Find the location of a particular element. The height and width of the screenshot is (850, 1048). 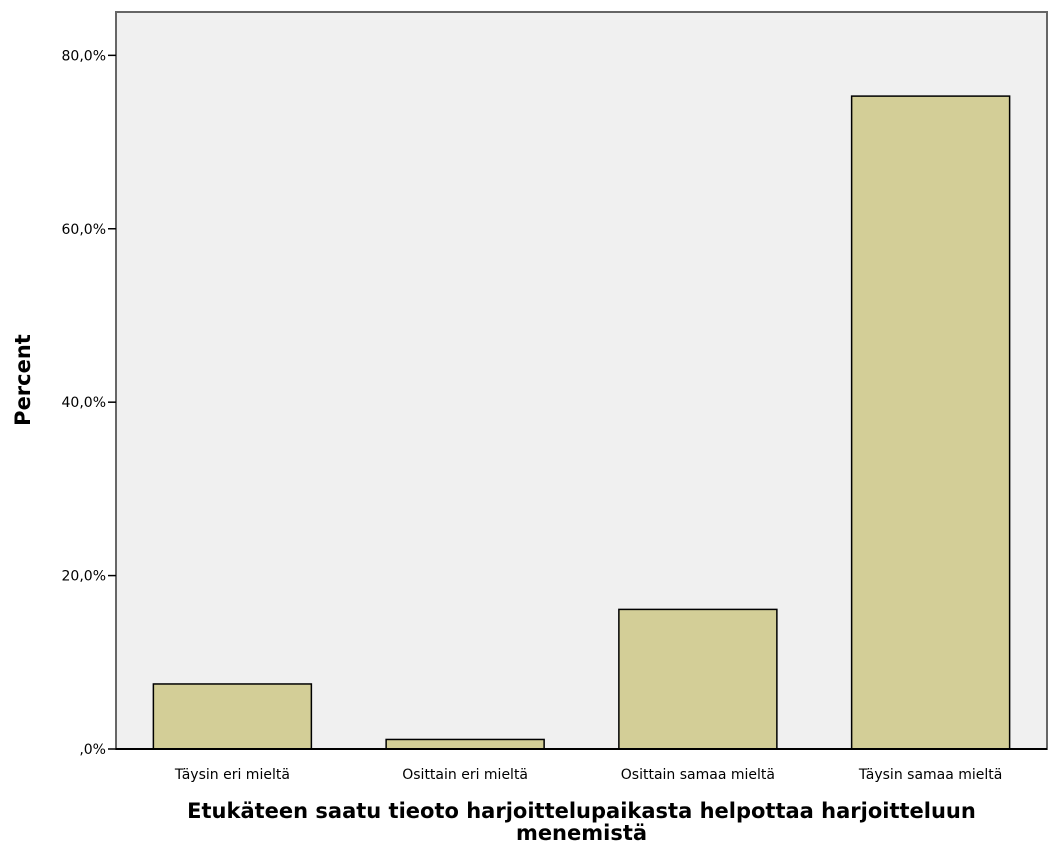

y-tick-label: 60,0% is located at coordinates (84, 230).